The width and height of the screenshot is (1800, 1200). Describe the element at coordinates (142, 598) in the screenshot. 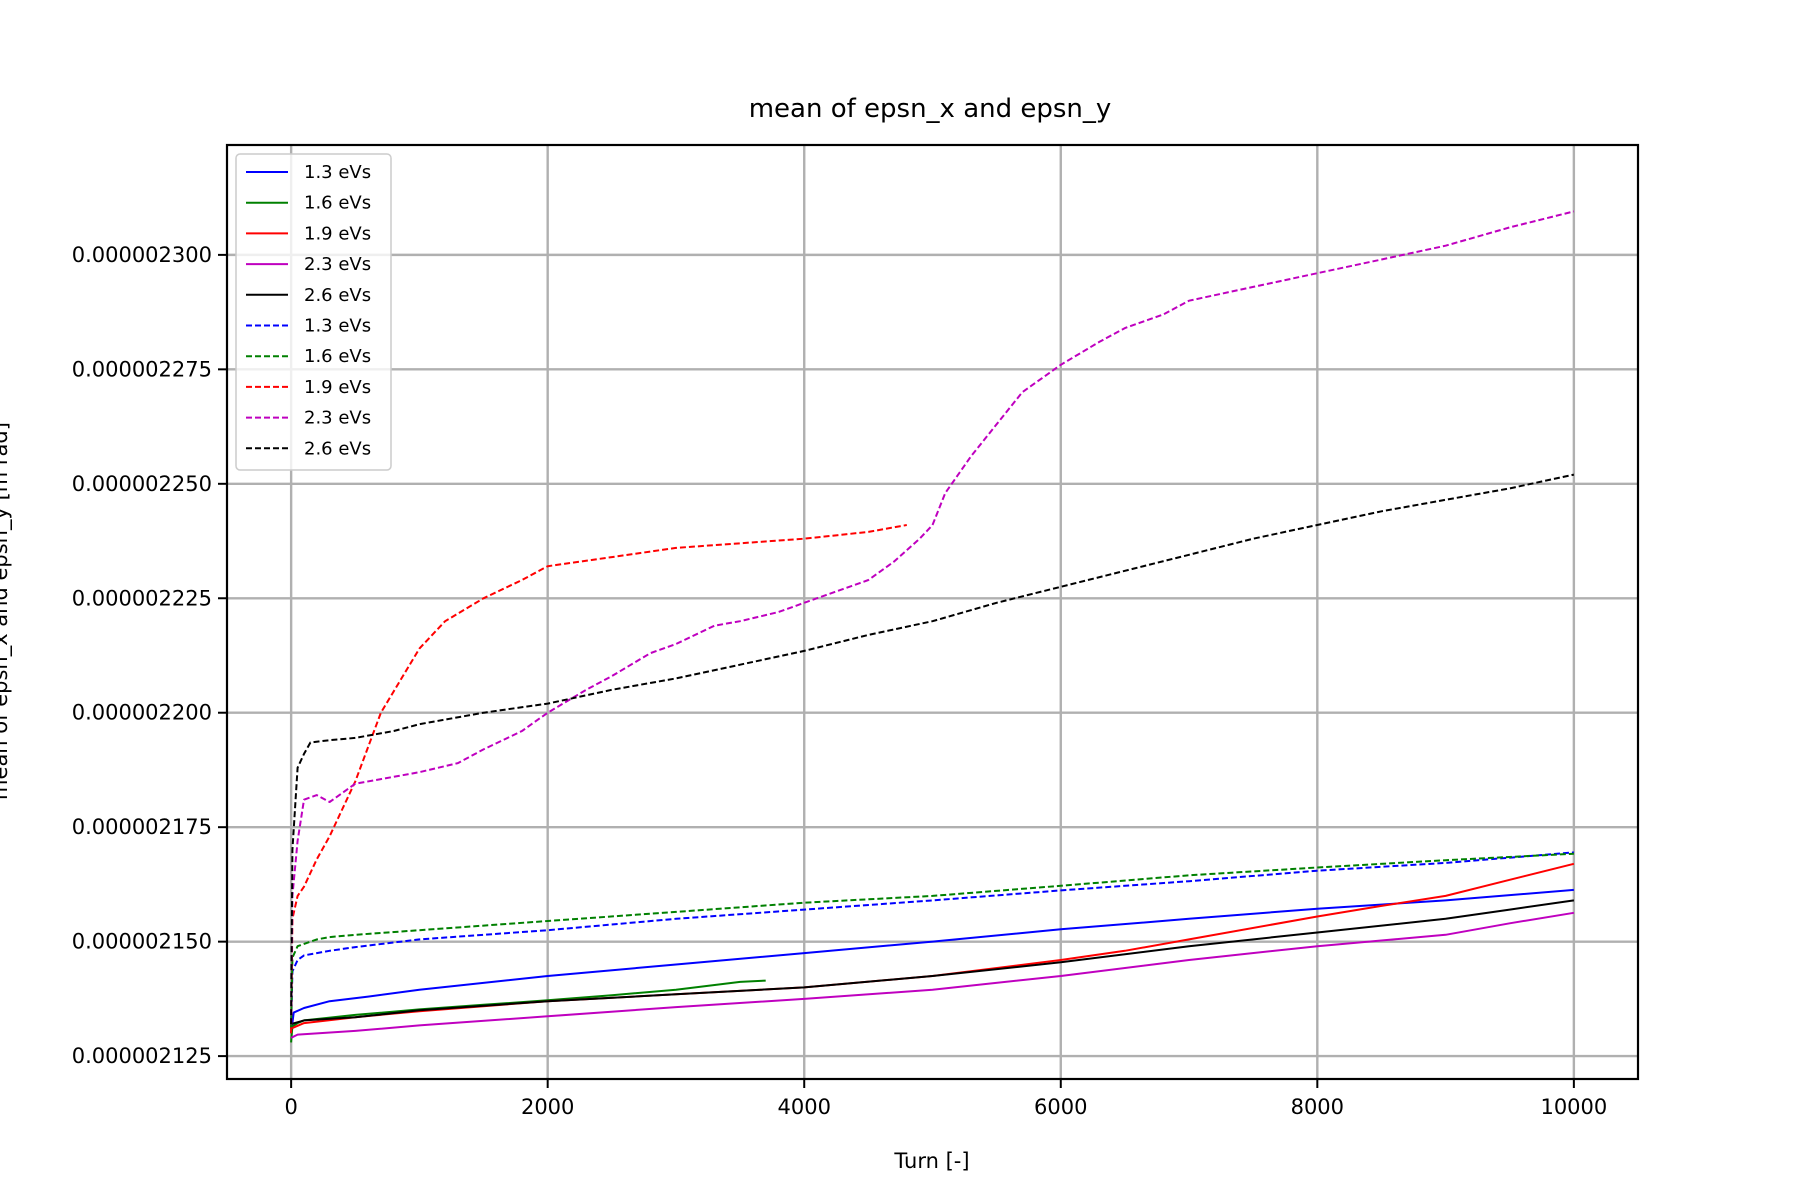

I see `y-tick-label: 0.000002225` at that location.